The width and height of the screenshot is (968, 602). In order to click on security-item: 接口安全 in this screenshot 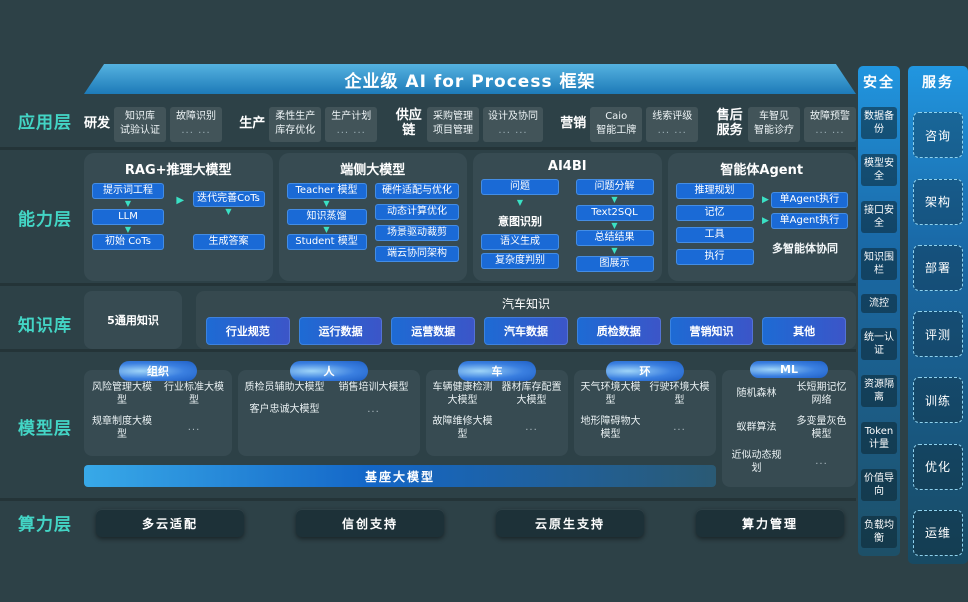, I will do `click(879, 216)`.